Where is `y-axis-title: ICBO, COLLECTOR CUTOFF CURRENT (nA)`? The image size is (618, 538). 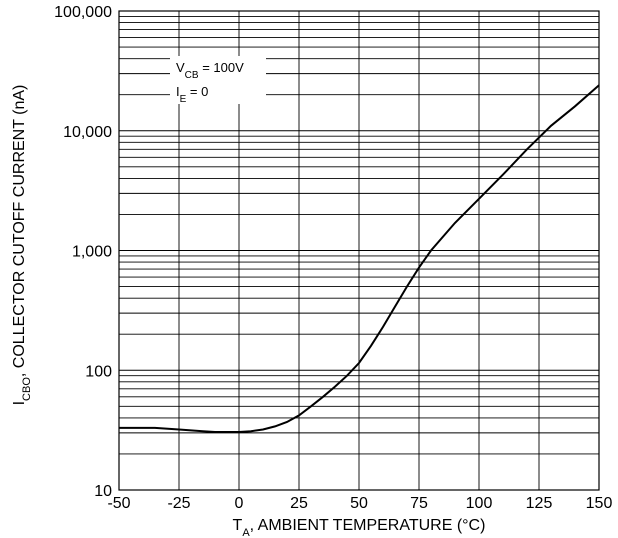
y-axis-title: ICBO, COLLECTOR CUTOFF CURRENT (nA) is located at coordinates (22, 245).